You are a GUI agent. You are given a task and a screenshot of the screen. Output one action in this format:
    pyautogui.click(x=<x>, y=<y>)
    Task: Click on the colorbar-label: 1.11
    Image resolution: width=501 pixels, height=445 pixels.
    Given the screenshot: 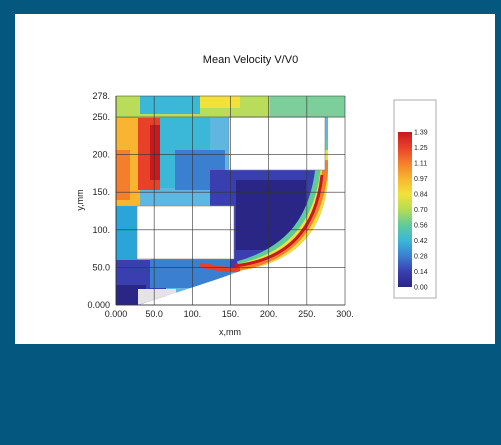 What is the action you would take?
    pyautogui.click(x=420, y=164)
    